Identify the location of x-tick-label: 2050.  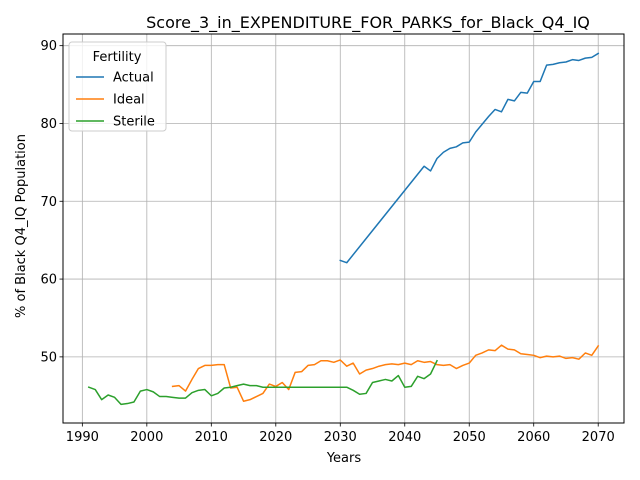
(469, 437).